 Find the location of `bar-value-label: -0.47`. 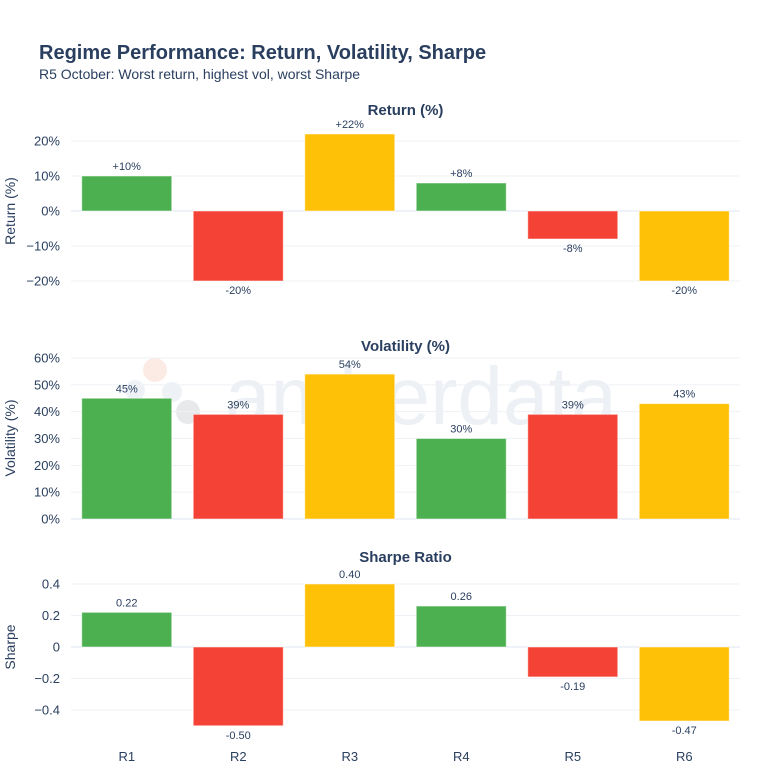

bar-value-label: -0.47 is located at coordinates (684, 731).